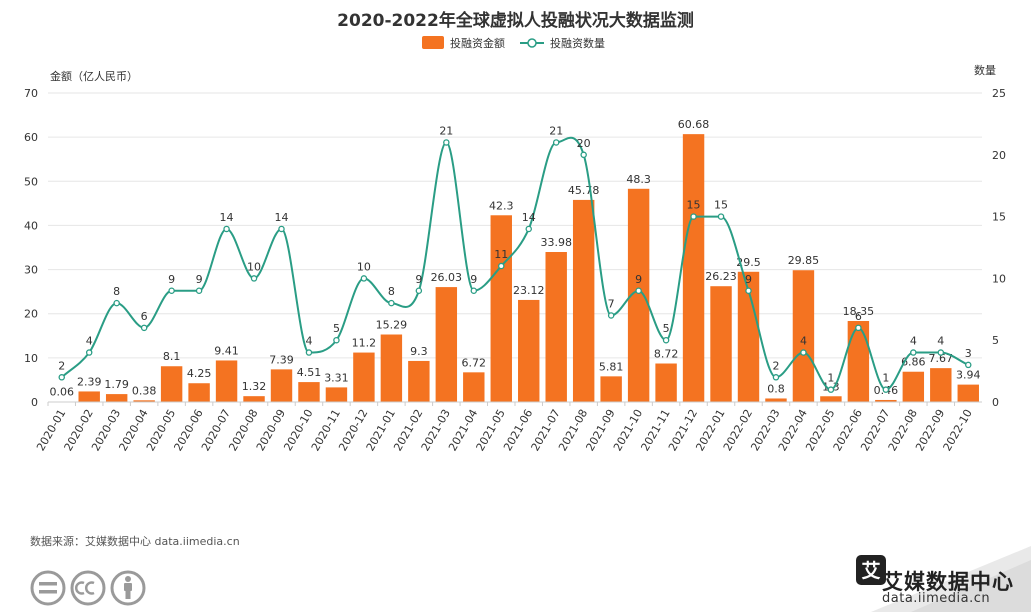  I want to click on bar-value-label: 4.51, so click(309, 372).